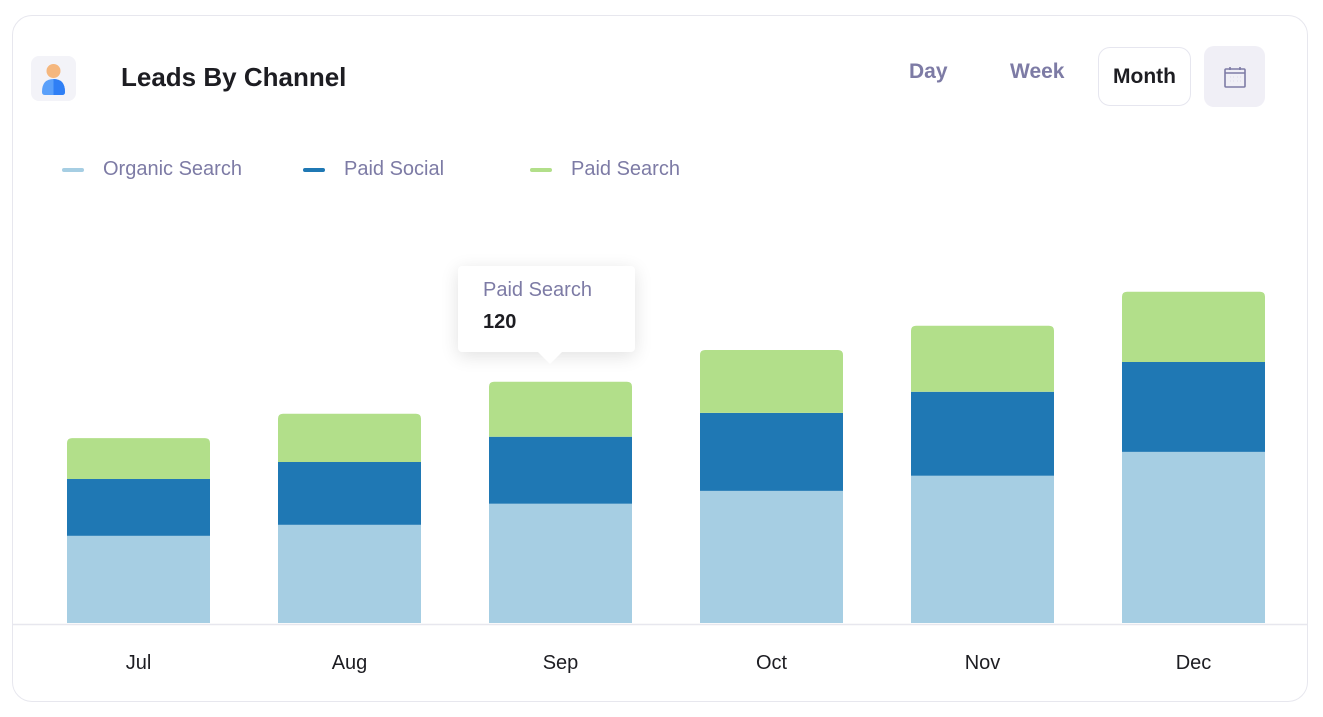 The width and height of the screenshot is (1323, 717). I want to click on bar-paid-search-jul, so click(138, 458).